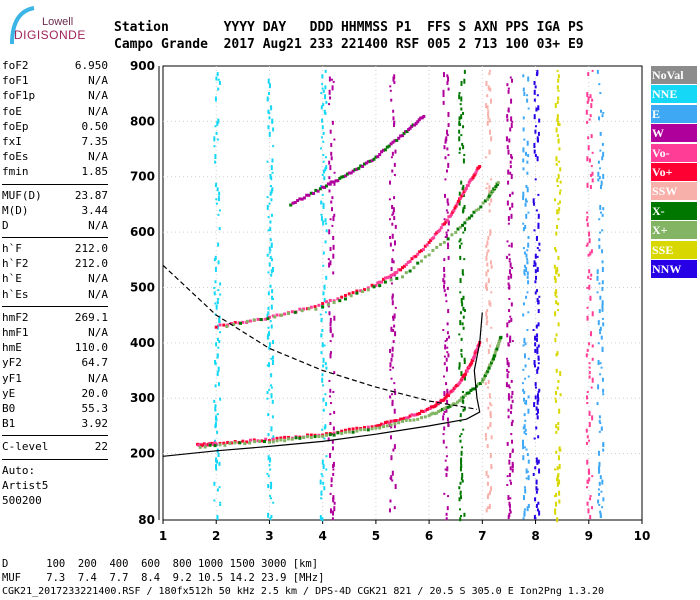 The image size is (700, 600). What do you see at coordinates (674, 94) in the screenshot?
I see `legend-item: NNE` at bounding box center [674, 94].